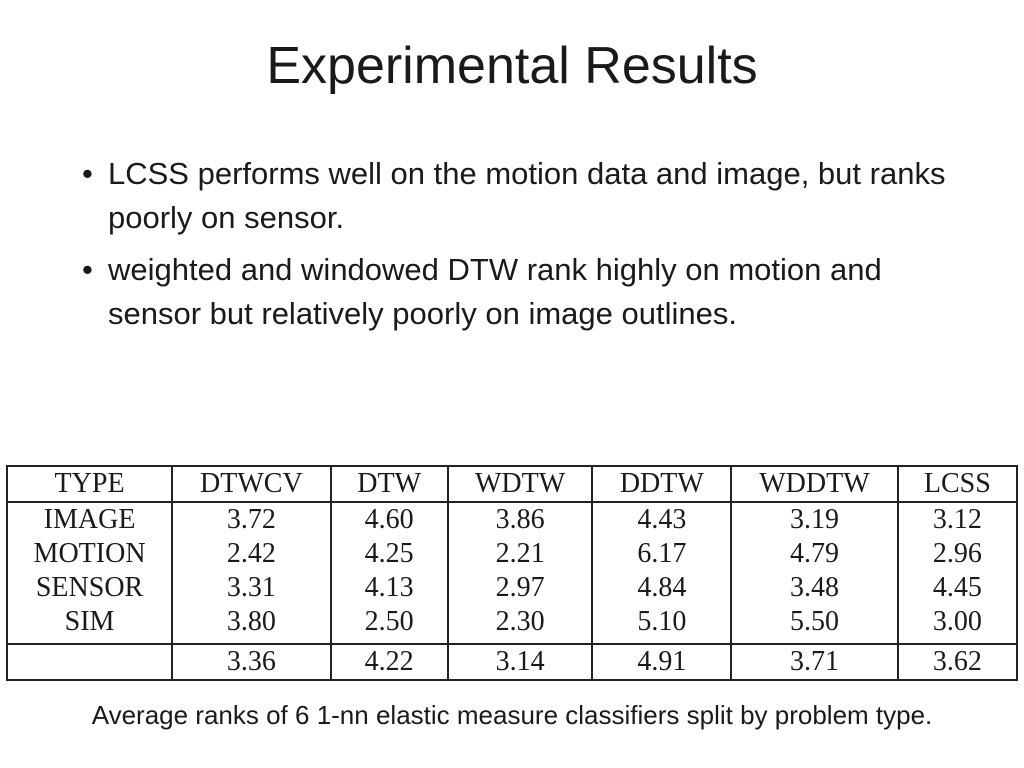  What do you see at coordinates (89, 662) in the screenshot?
I see `average-cell` at bounding box center [89, 662].